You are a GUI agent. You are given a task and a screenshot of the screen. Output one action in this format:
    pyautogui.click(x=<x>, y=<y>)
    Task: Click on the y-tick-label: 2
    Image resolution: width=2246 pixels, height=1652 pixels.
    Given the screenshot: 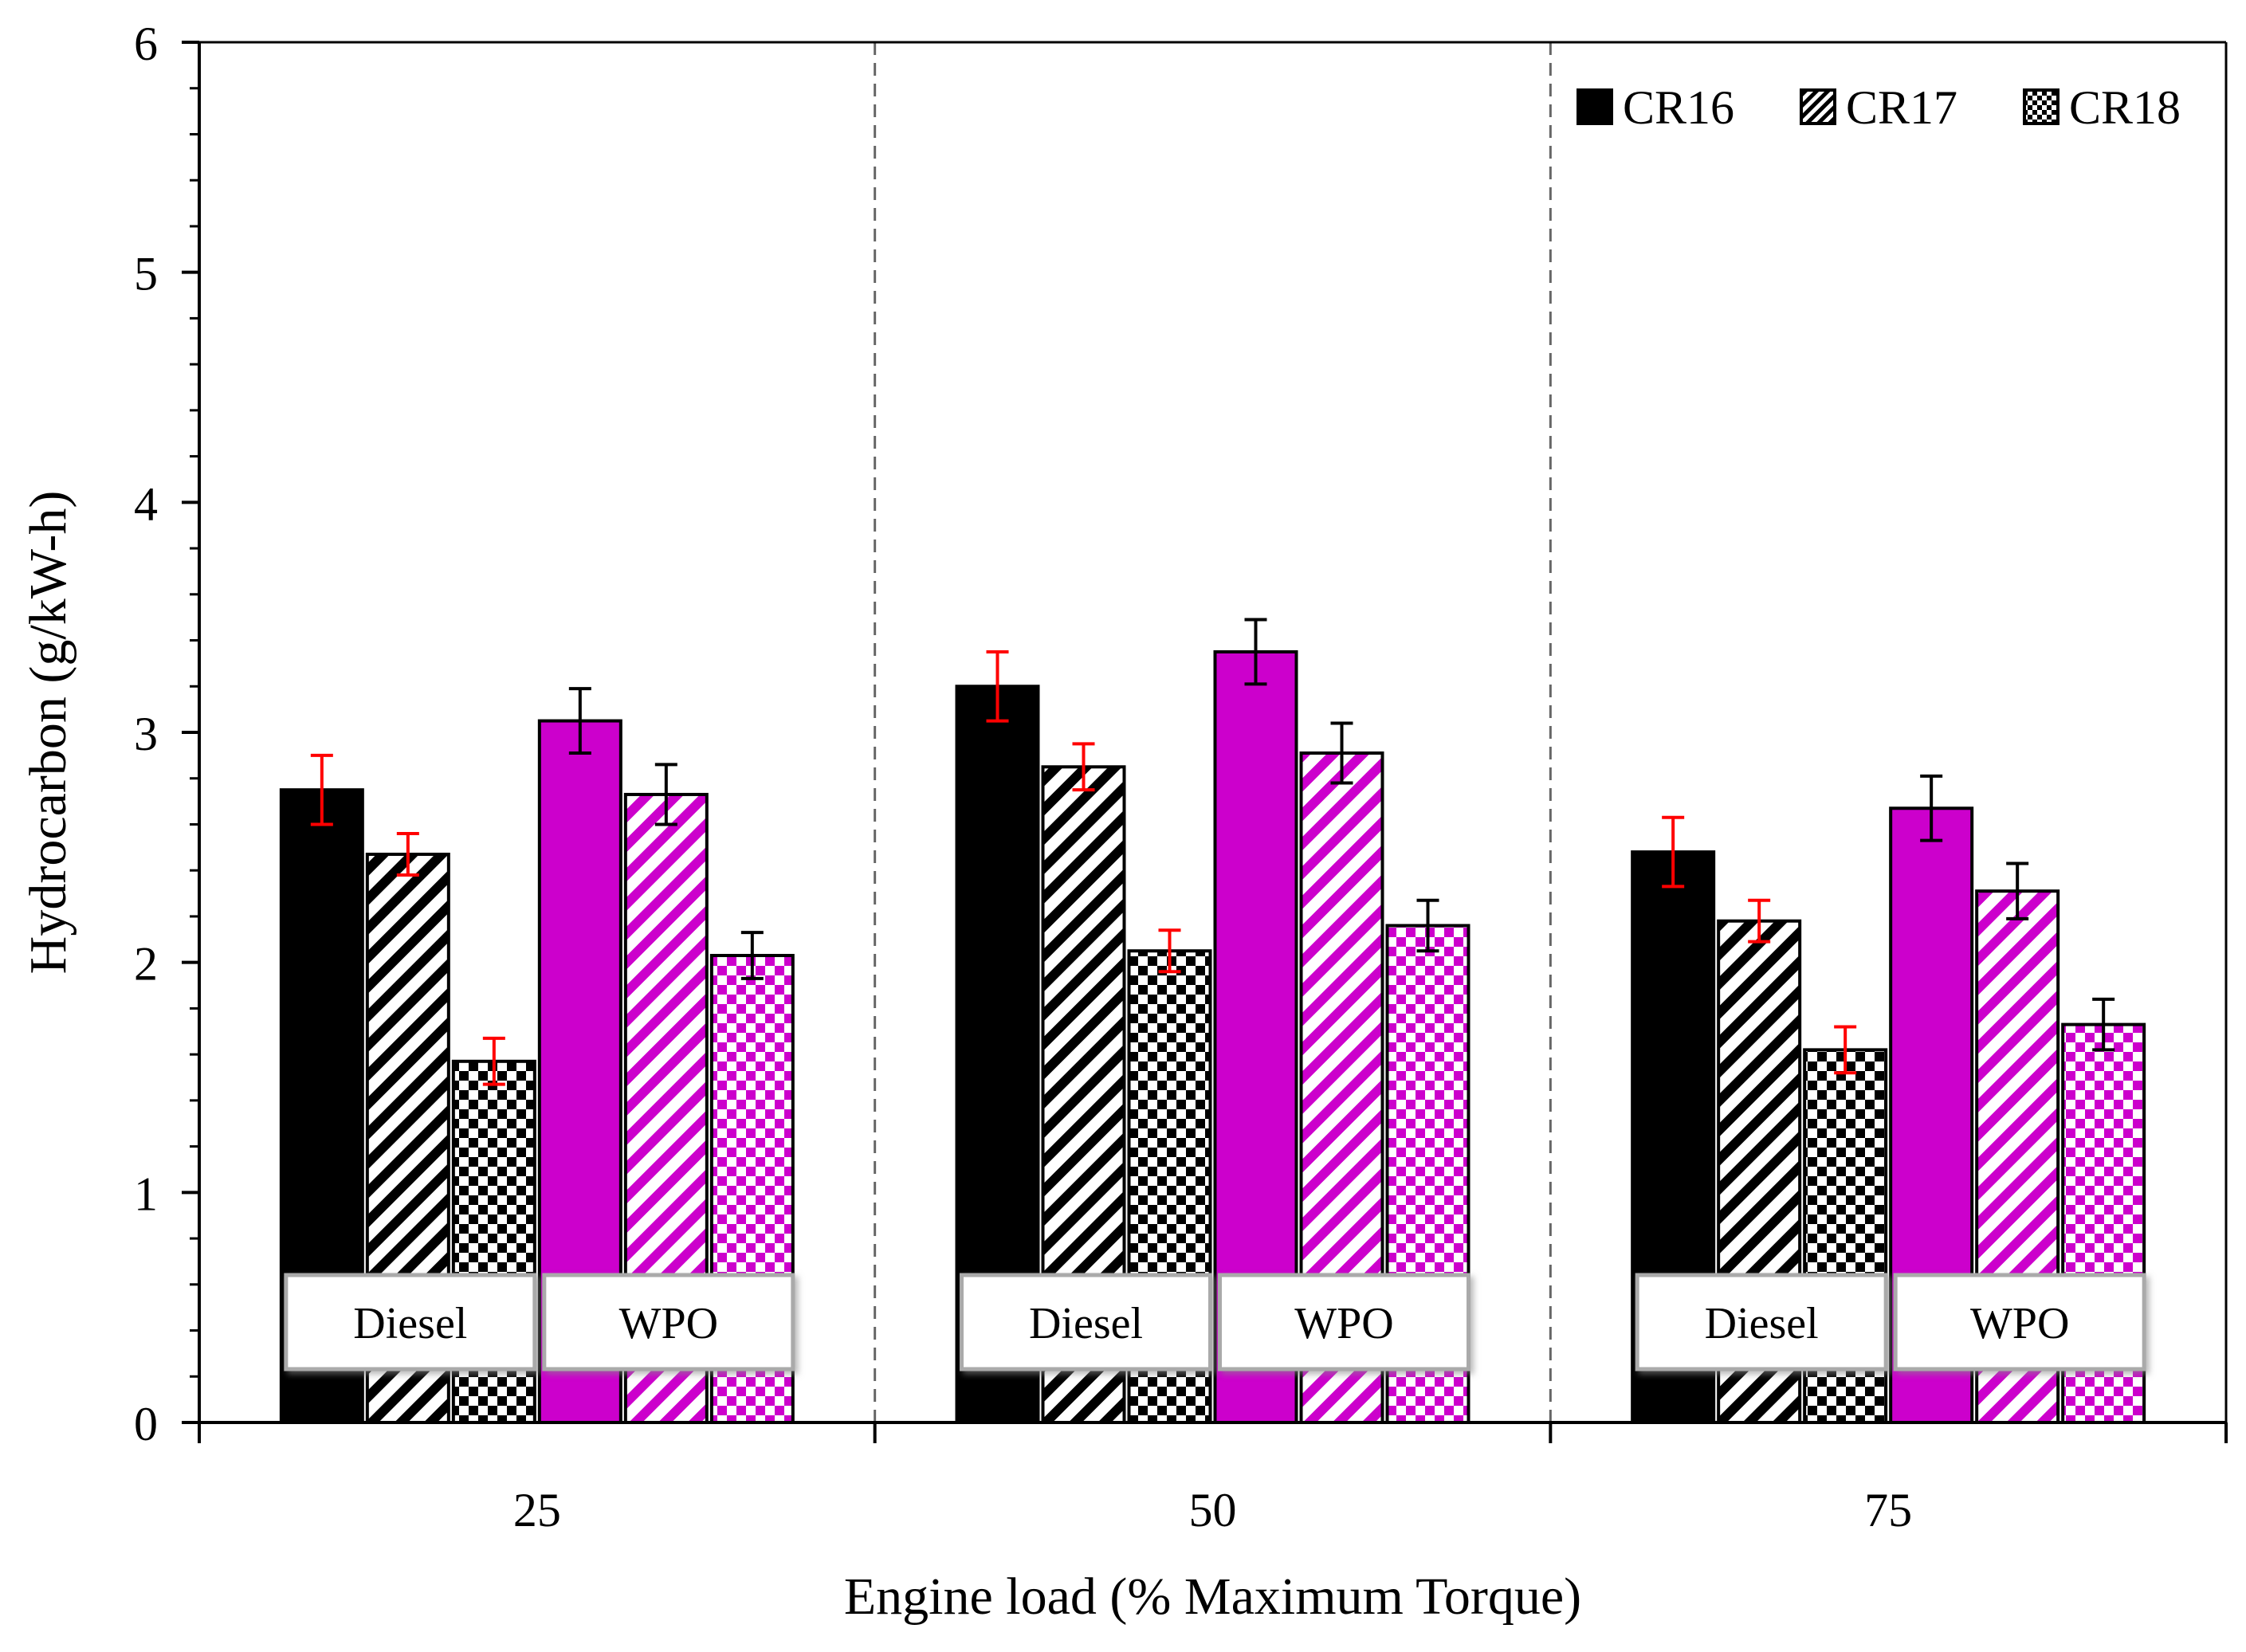 What is the action you would take?
    pyautogui.click(x=146, y=964)
    